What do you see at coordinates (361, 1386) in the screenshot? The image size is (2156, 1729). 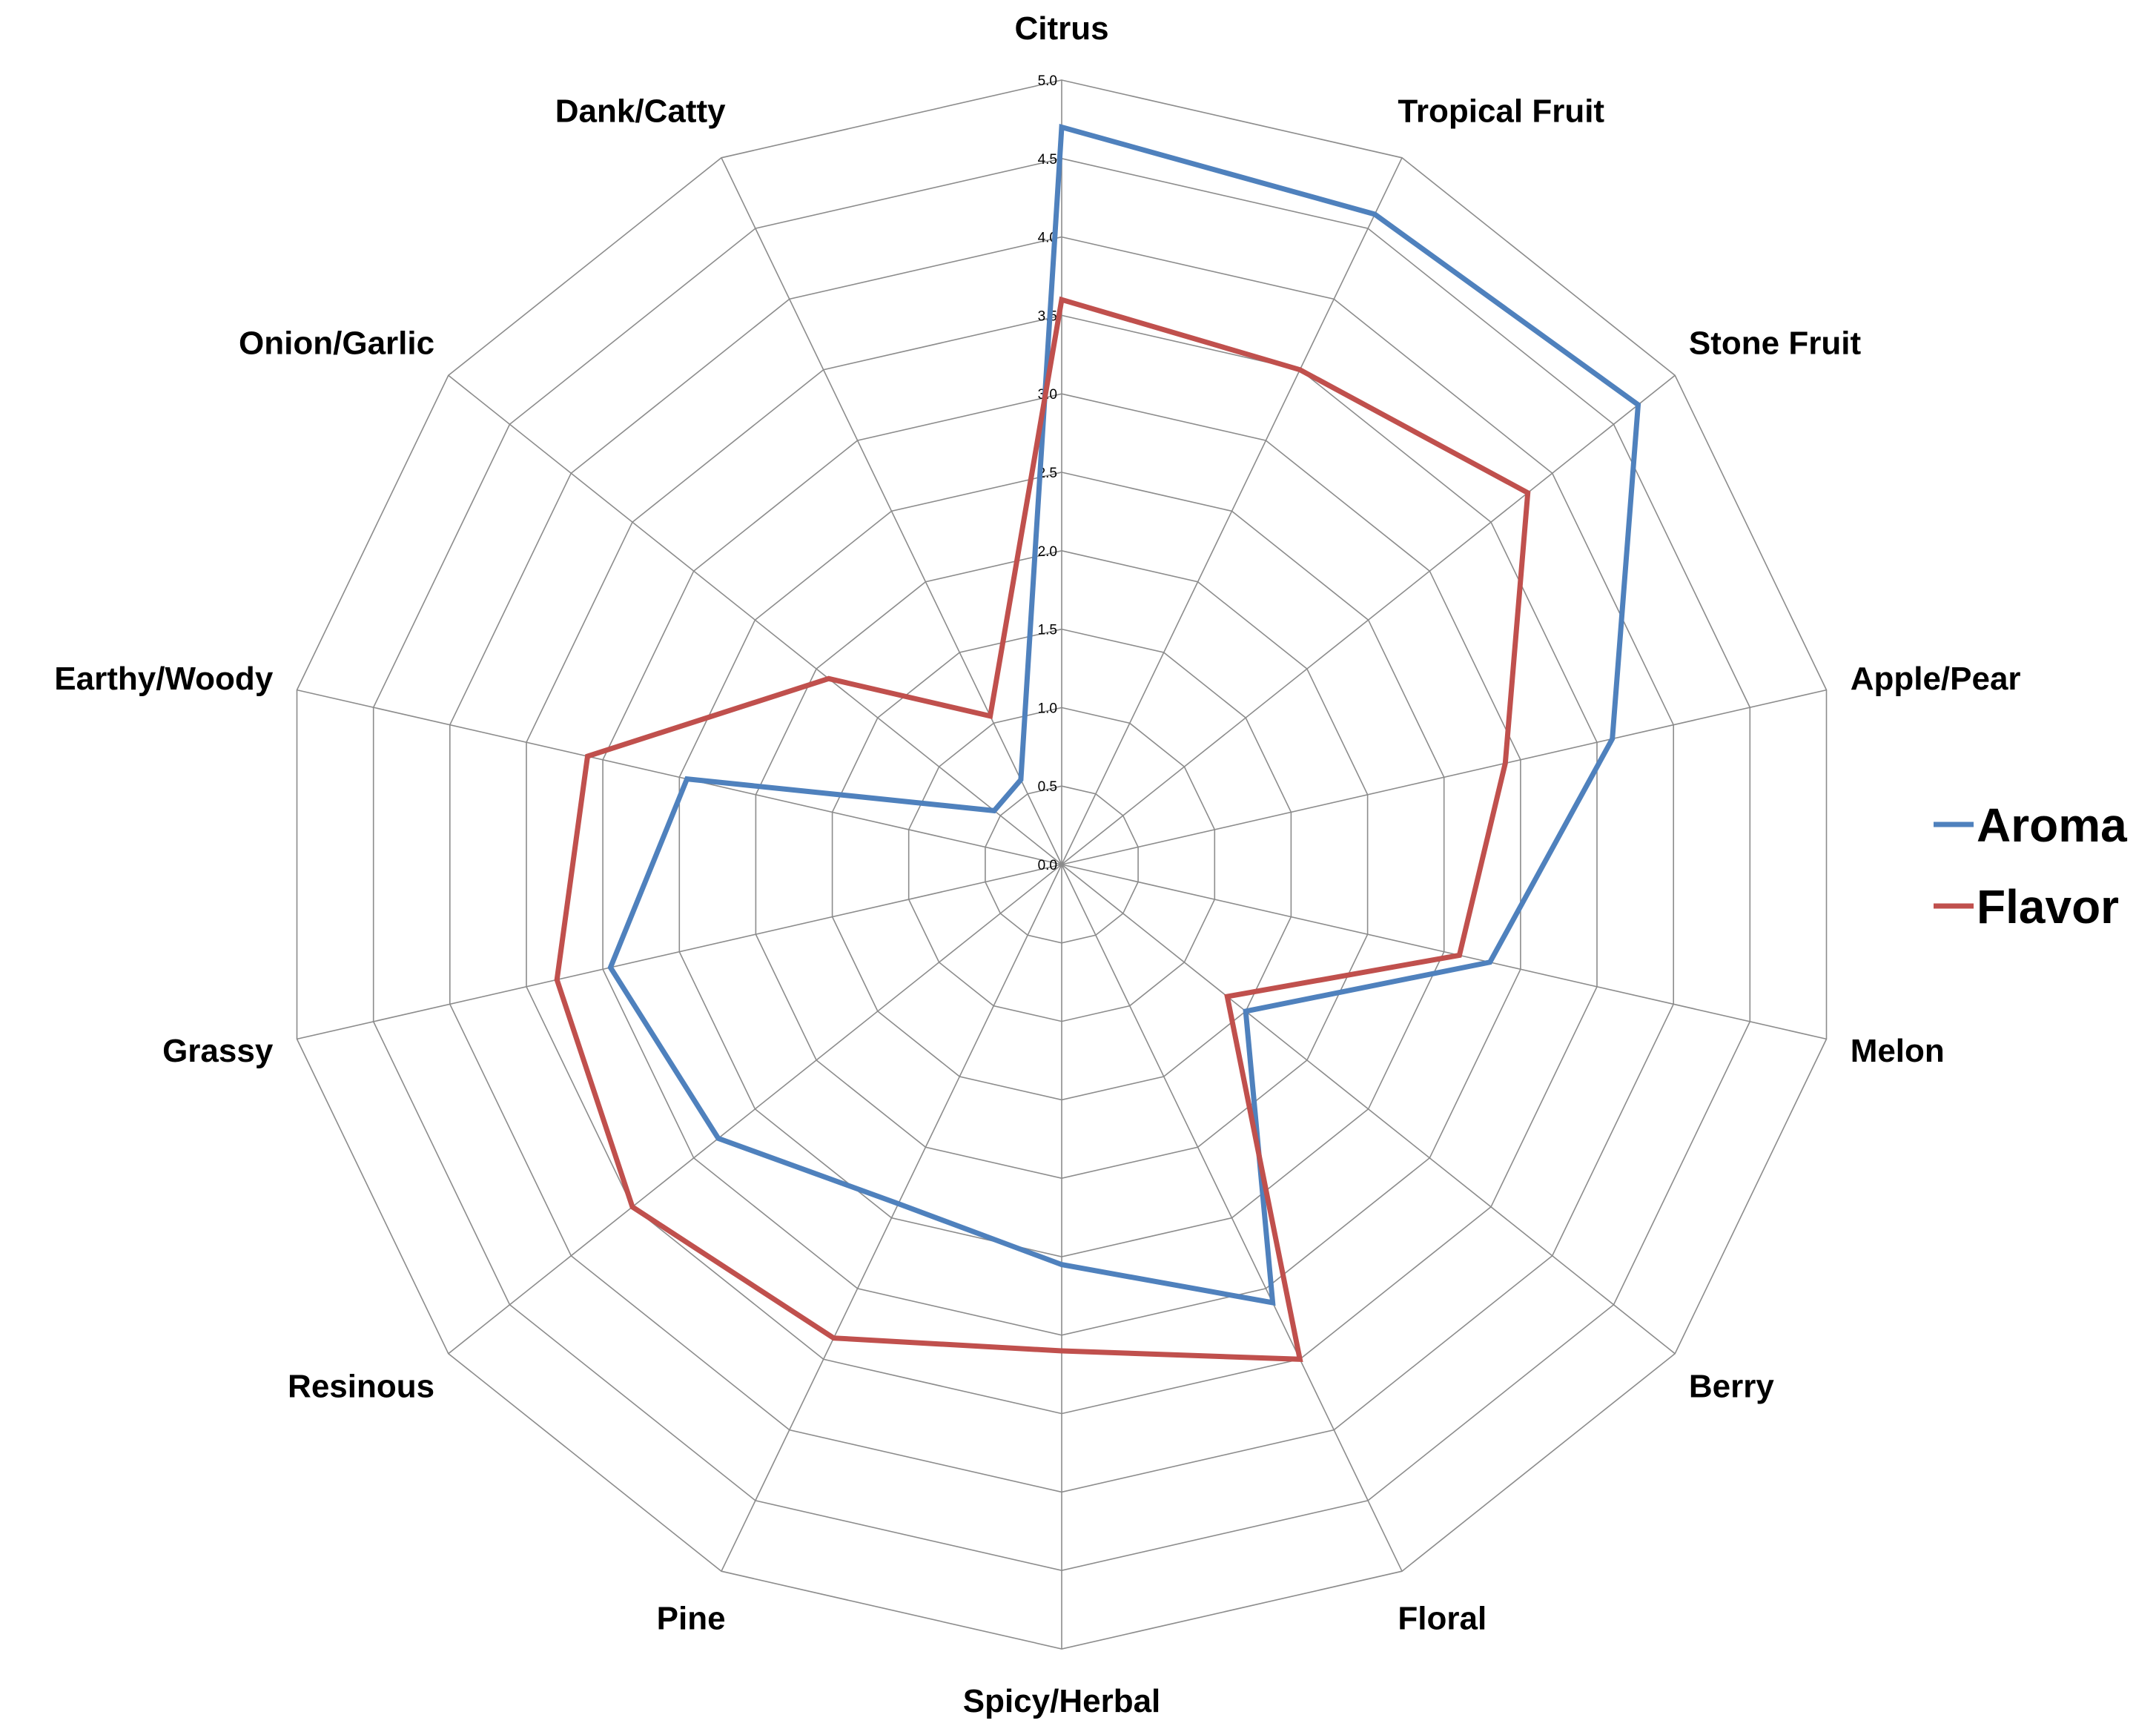 I see `category-label: Resinous` at bounding box center [361, 1386].